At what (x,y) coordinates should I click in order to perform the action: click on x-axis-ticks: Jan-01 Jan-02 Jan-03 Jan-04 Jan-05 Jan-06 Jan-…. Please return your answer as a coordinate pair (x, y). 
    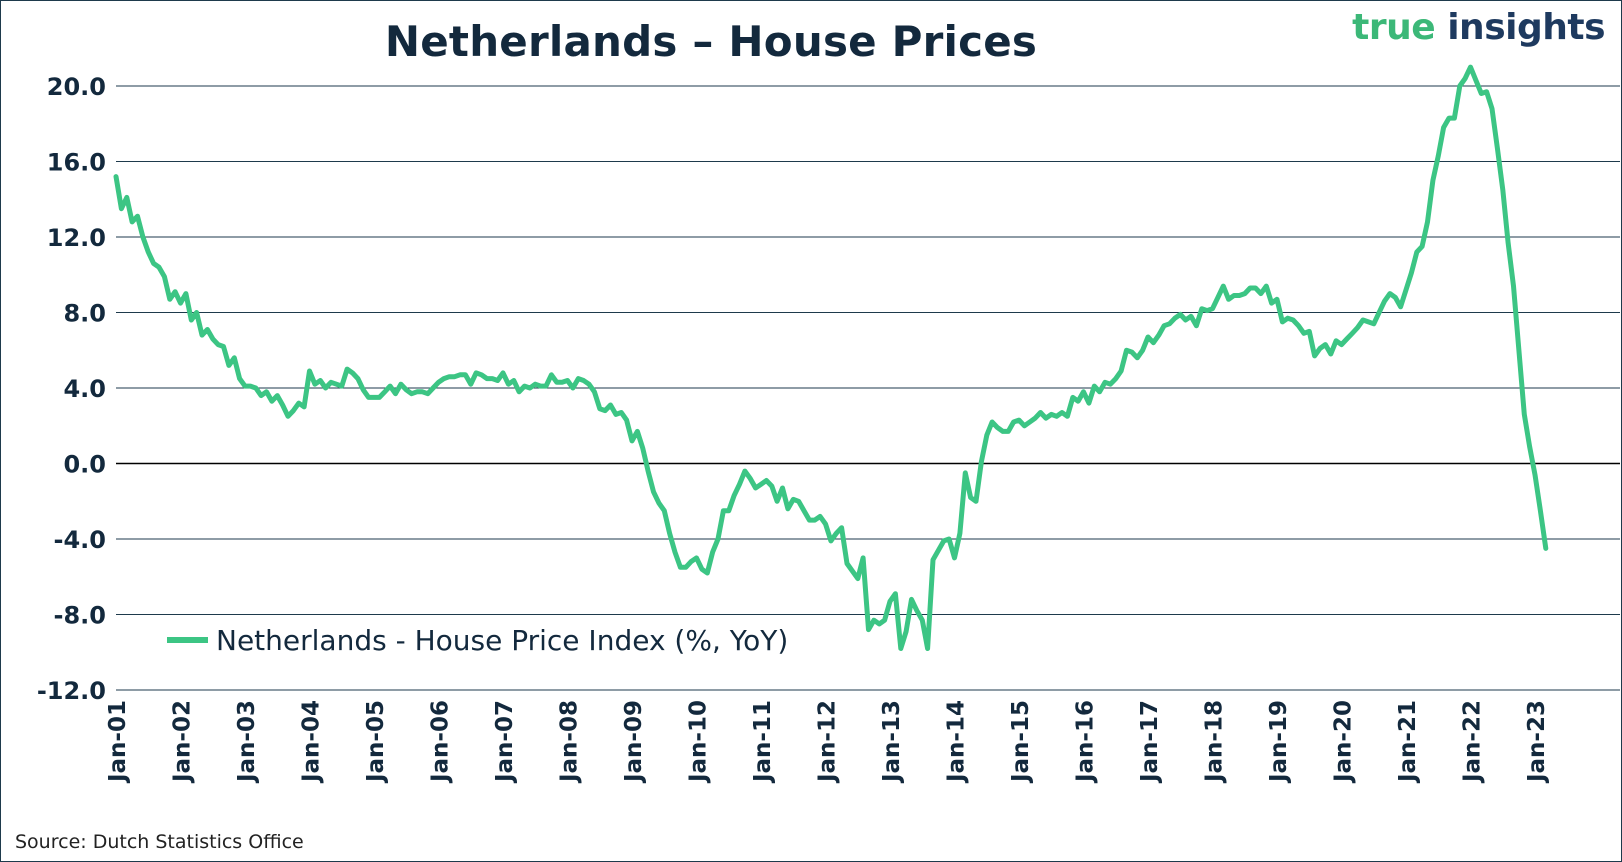
    Looking at the image, I should click on (827, 742).